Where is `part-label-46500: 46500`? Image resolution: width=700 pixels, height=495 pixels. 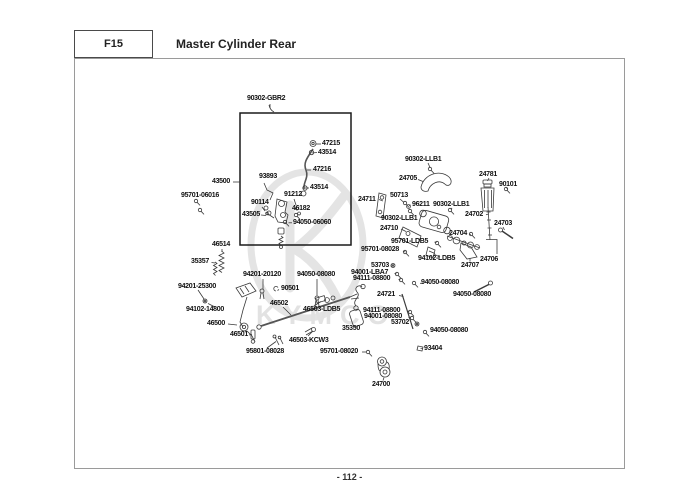
part-label-46500: 46500 is located at coordinates (216, 323).